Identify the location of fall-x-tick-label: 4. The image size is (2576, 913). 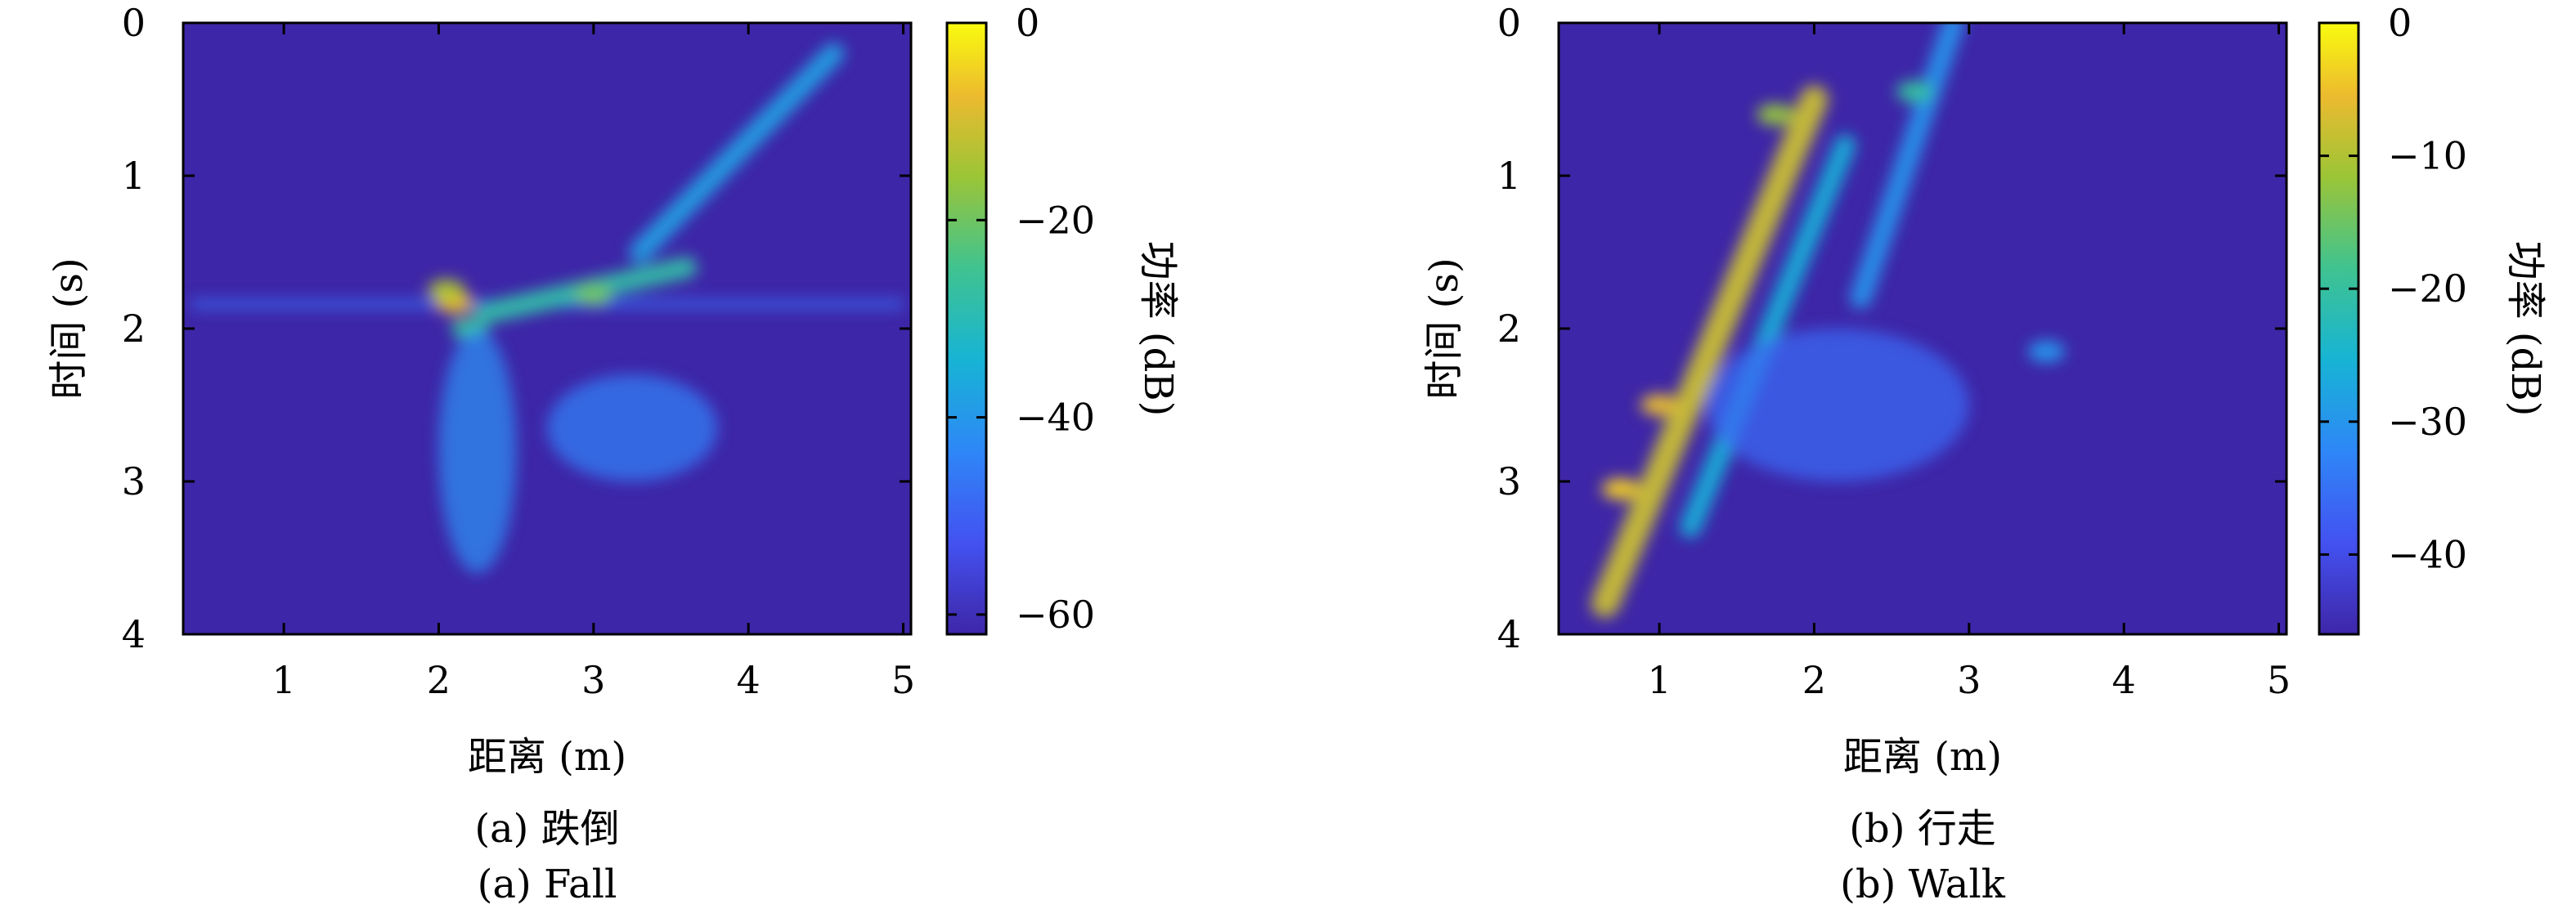
(749, 680).